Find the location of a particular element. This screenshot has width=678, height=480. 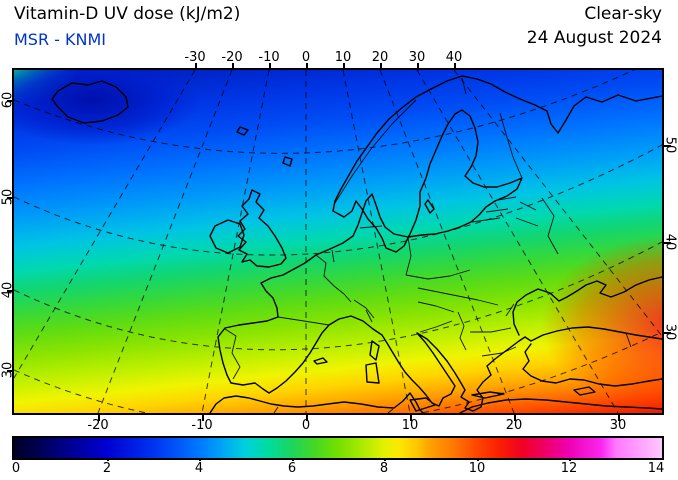

colorbar-label: 8 is located at coordinates (384, 468).